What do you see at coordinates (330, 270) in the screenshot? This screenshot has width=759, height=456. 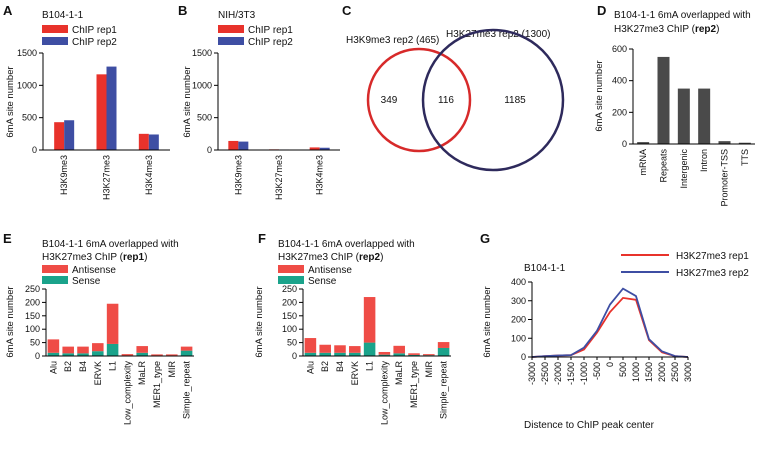 I see `panel-f-legend-antisense: Antisense` at bounding box center [330, 270].